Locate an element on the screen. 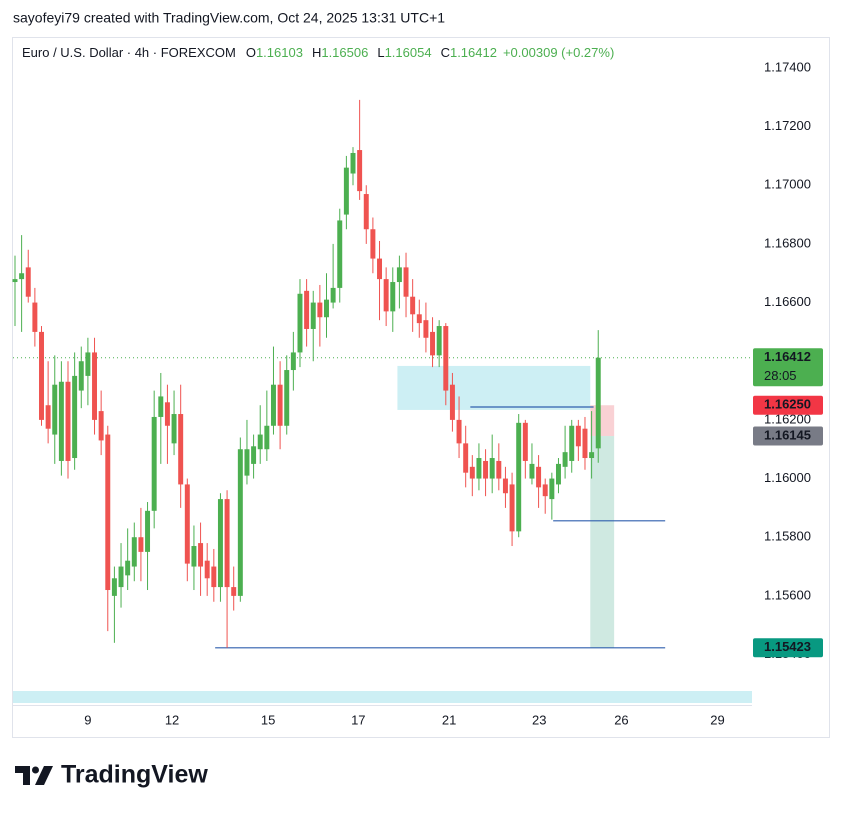 Image resolution: width=842 pixels, height=813 pixels. symbol: Euro / U.S. Dollar · 4h · FOREXCOM is located at coordinates (129, 52).